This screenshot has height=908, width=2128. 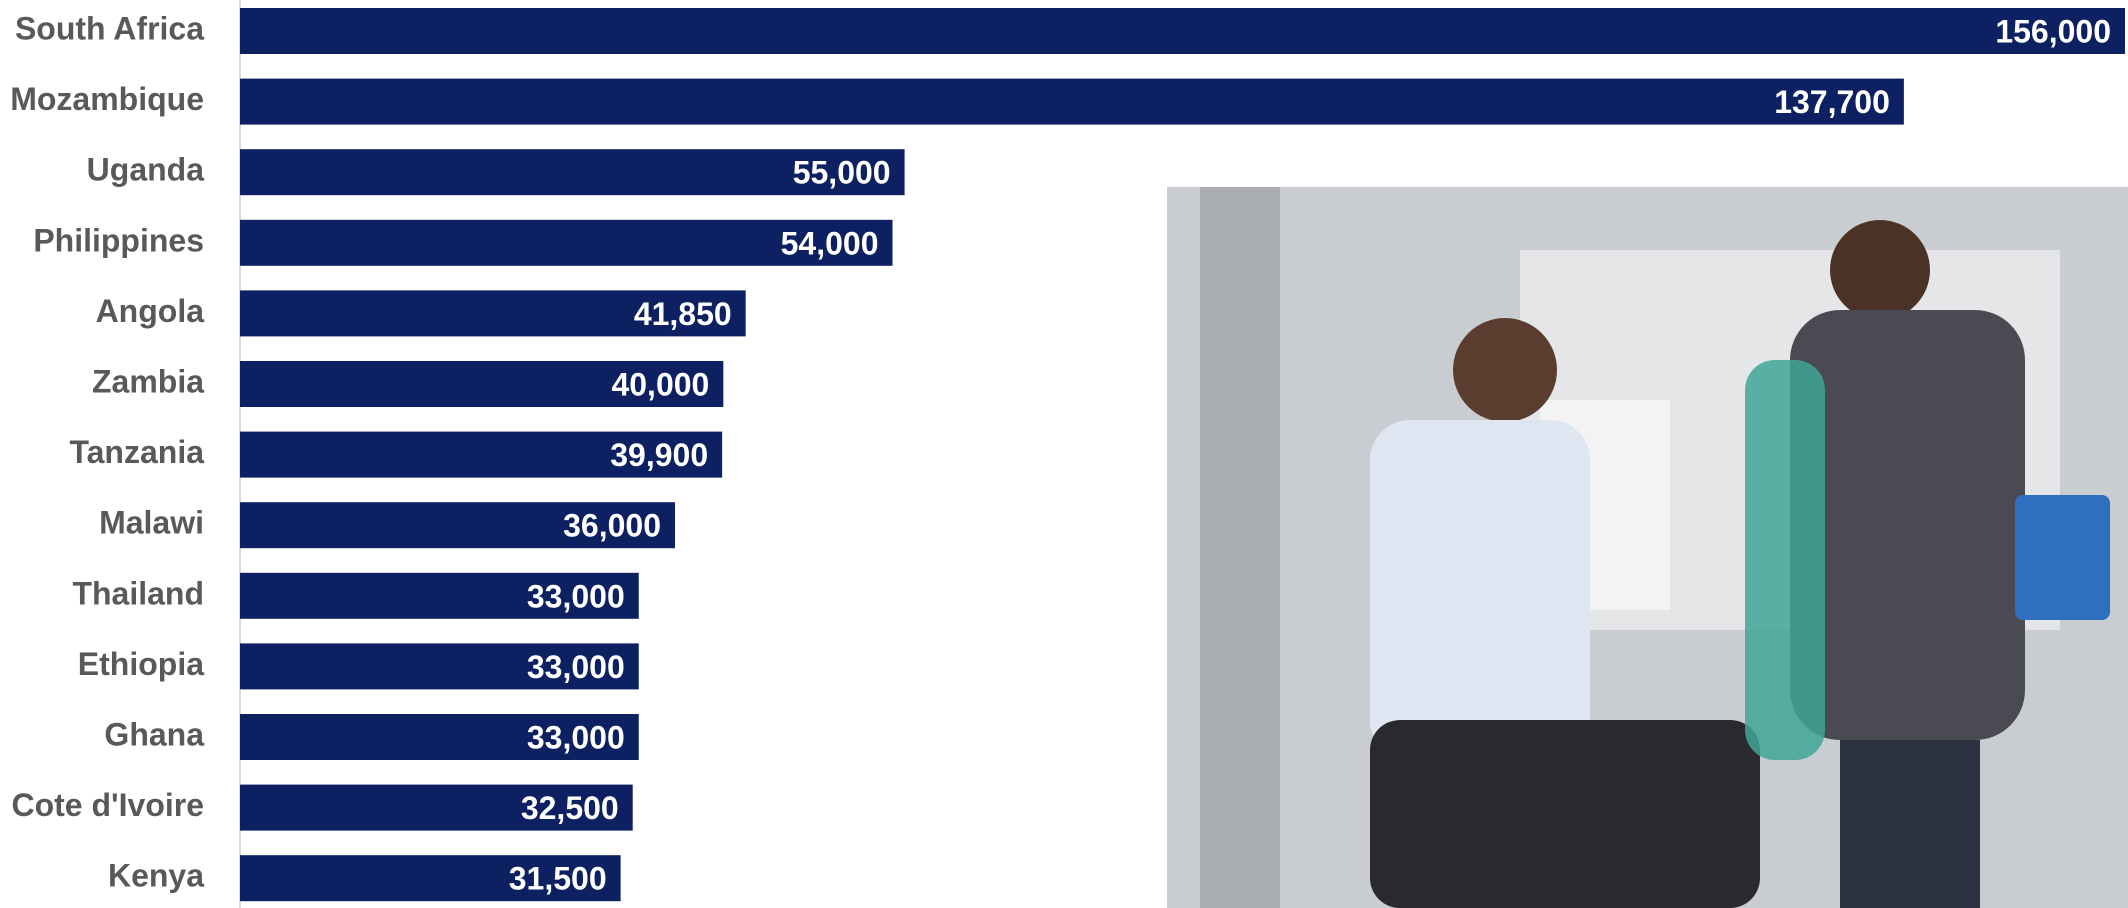 I want to click on value-label: 32,500, so click(x=570, y=808).